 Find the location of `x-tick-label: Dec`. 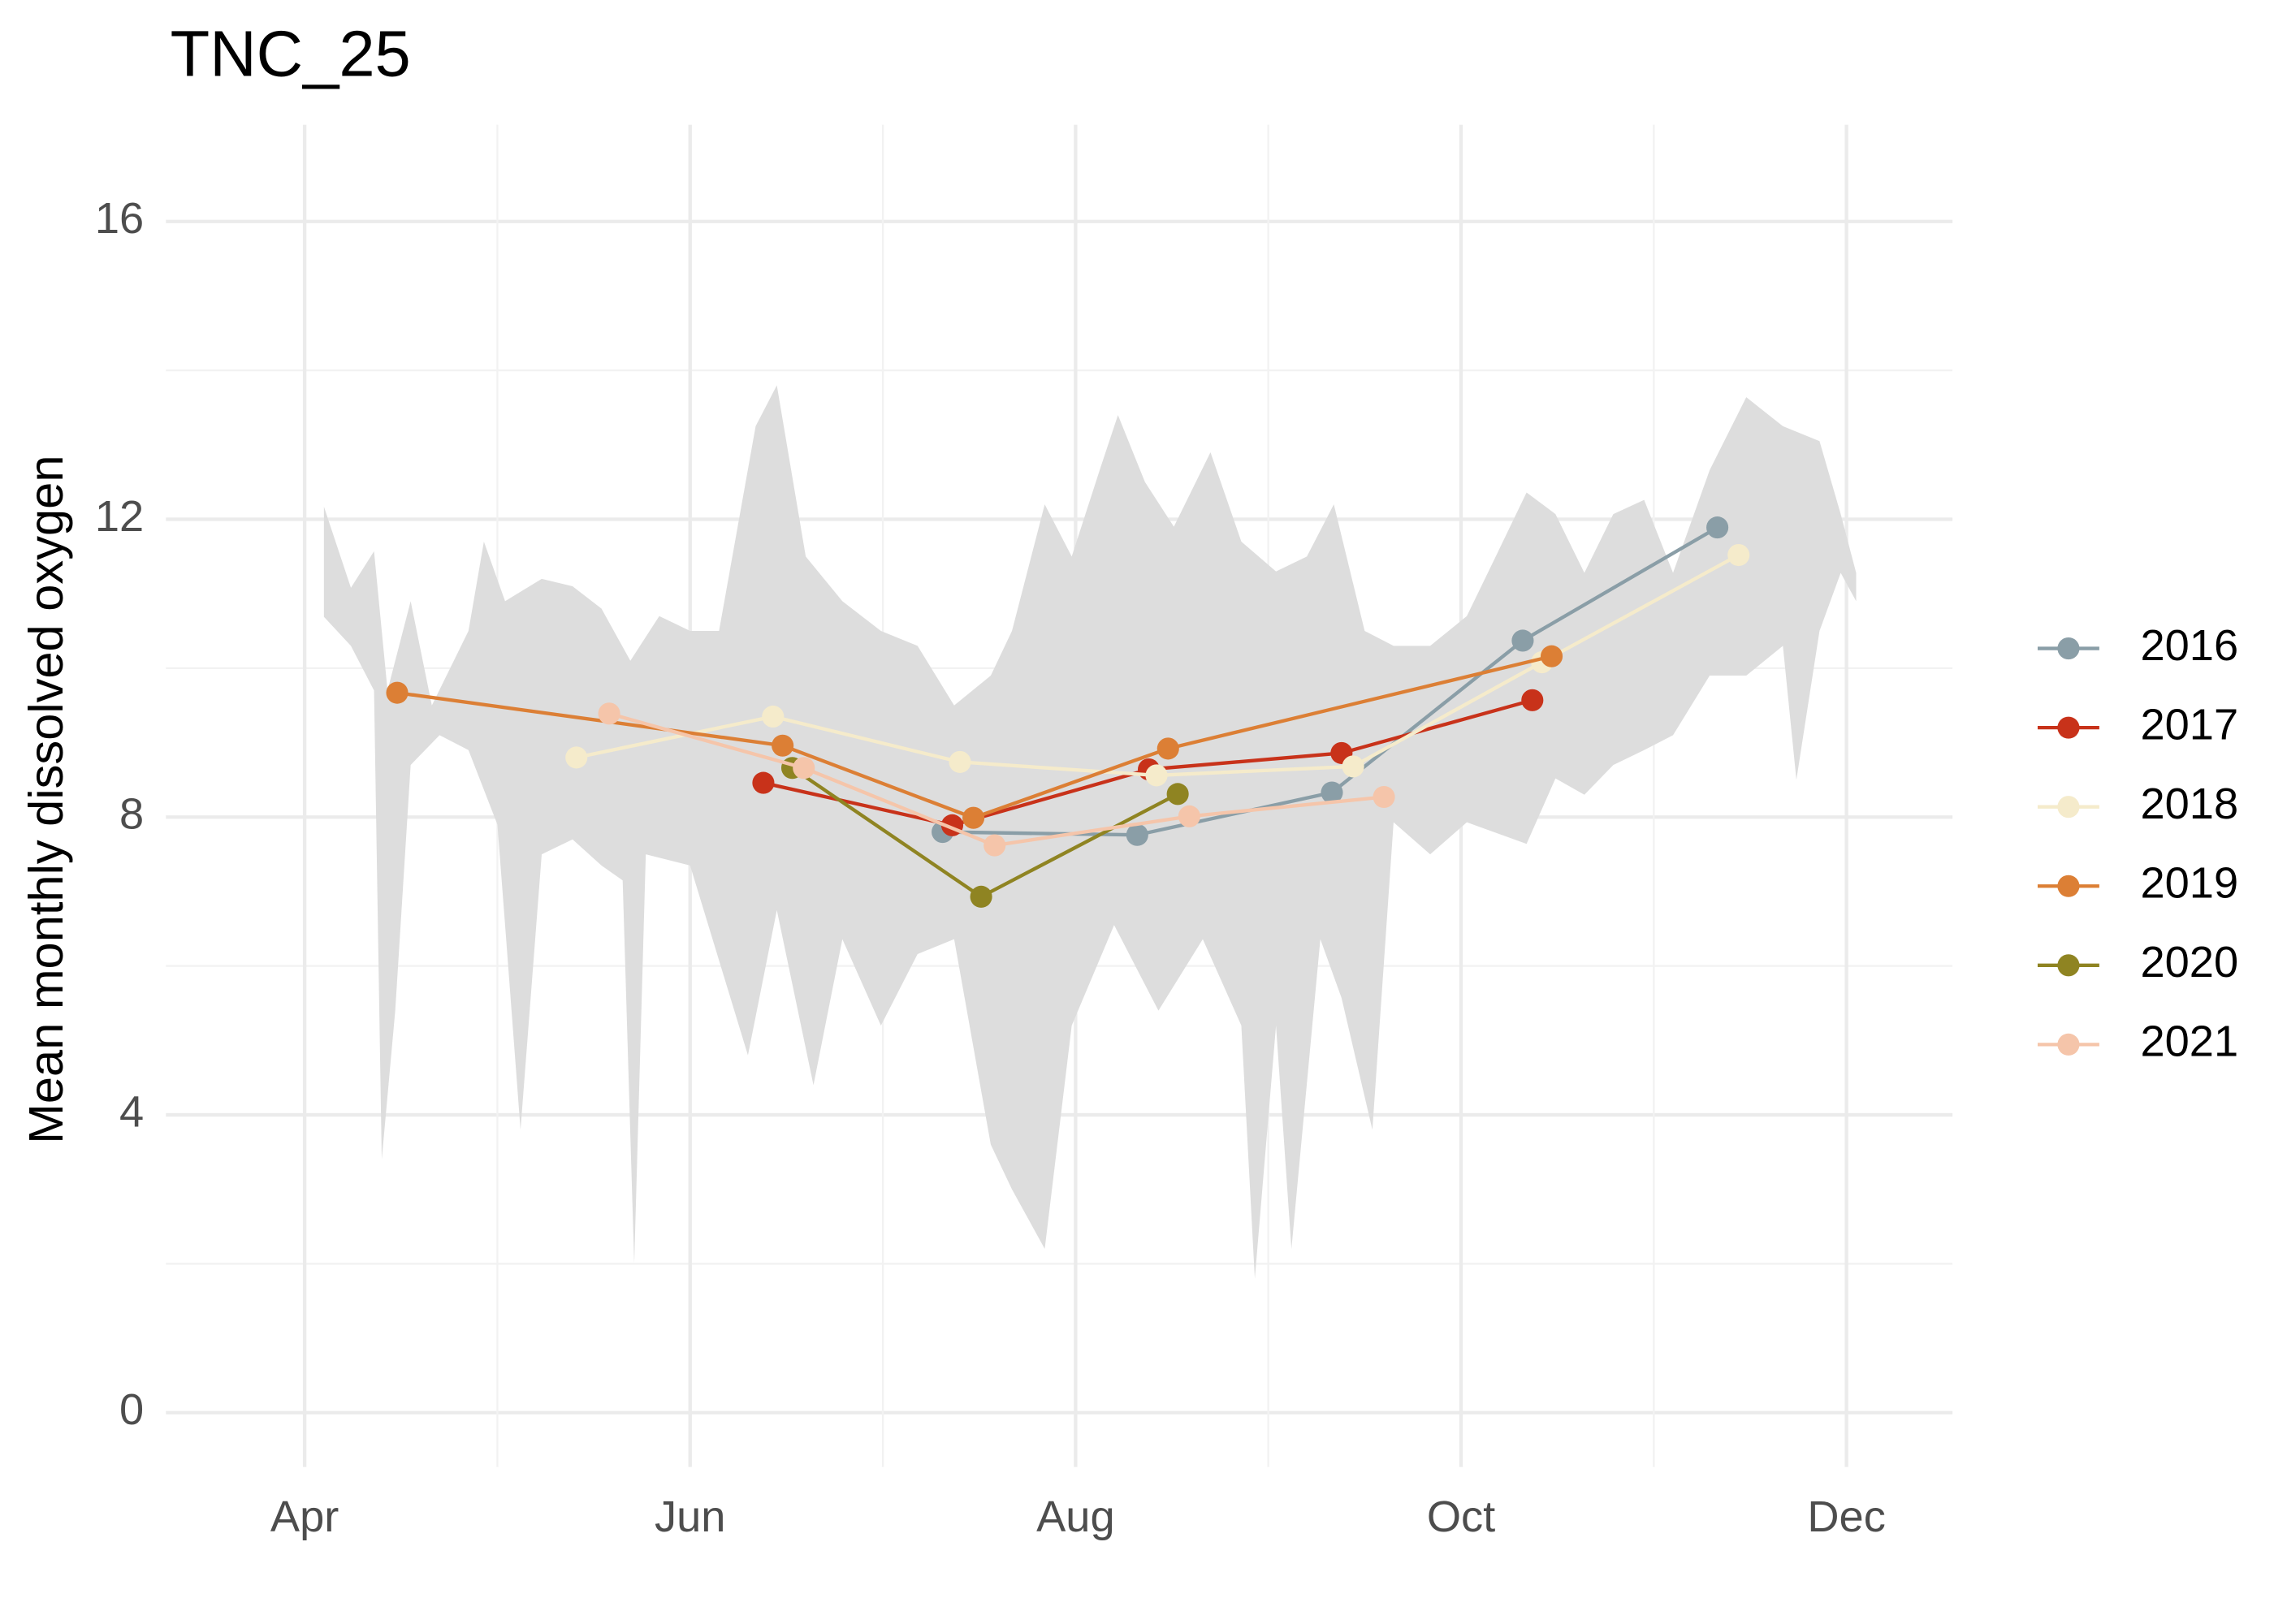

x-tick-label: Dec is located at coordinates (1846, 1517).